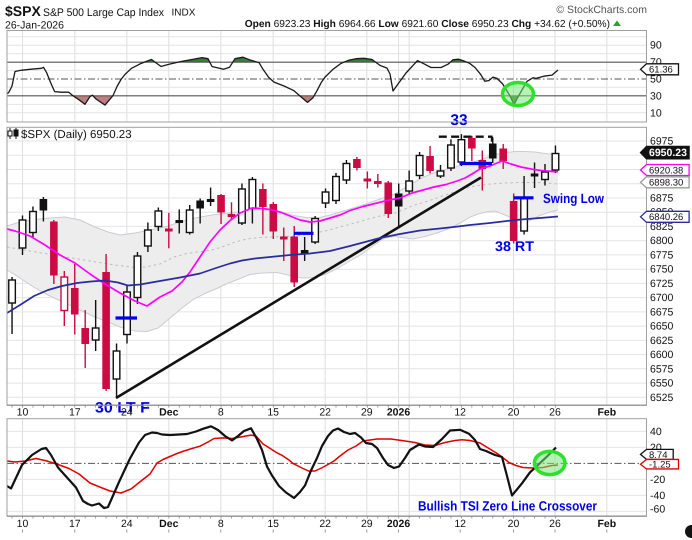 Image resolution: width=692 pixels, height=540 pixels. I want to click on svg-text: 8.74, so click(658, 455).